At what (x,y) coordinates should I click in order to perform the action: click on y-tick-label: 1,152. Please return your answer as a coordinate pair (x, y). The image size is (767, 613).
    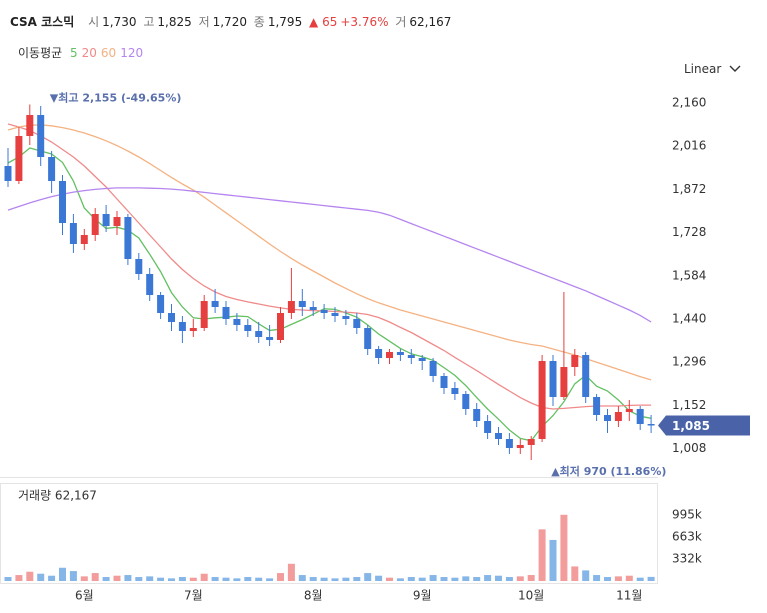
    Looking at the image, I should click on (689, 405).